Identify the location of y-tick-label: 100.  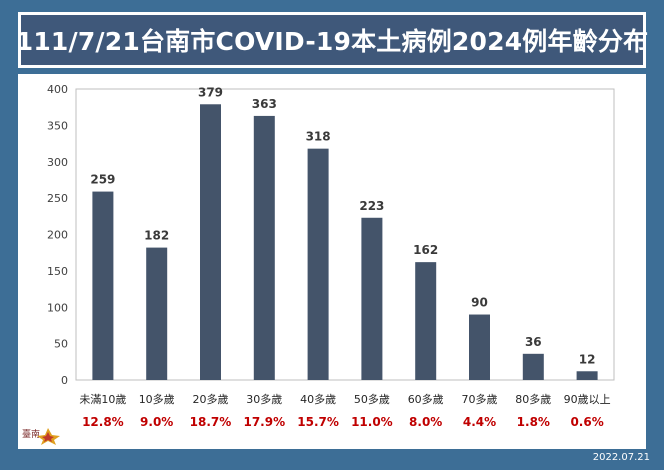
(57, 307).